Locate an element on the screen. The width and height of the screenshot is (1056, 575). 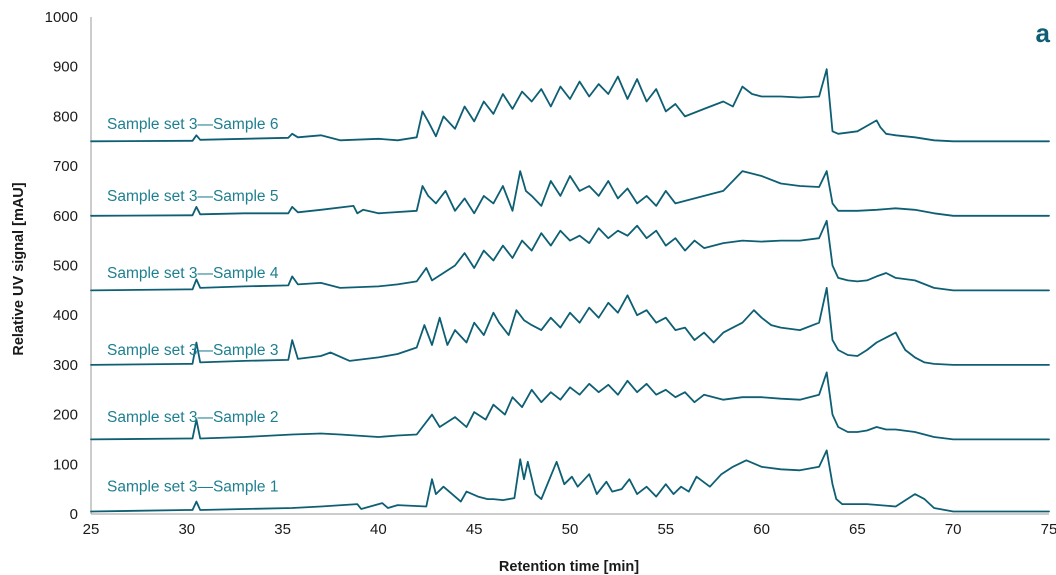
x-tick-label: 75 is located at coordinates (1048, 529).